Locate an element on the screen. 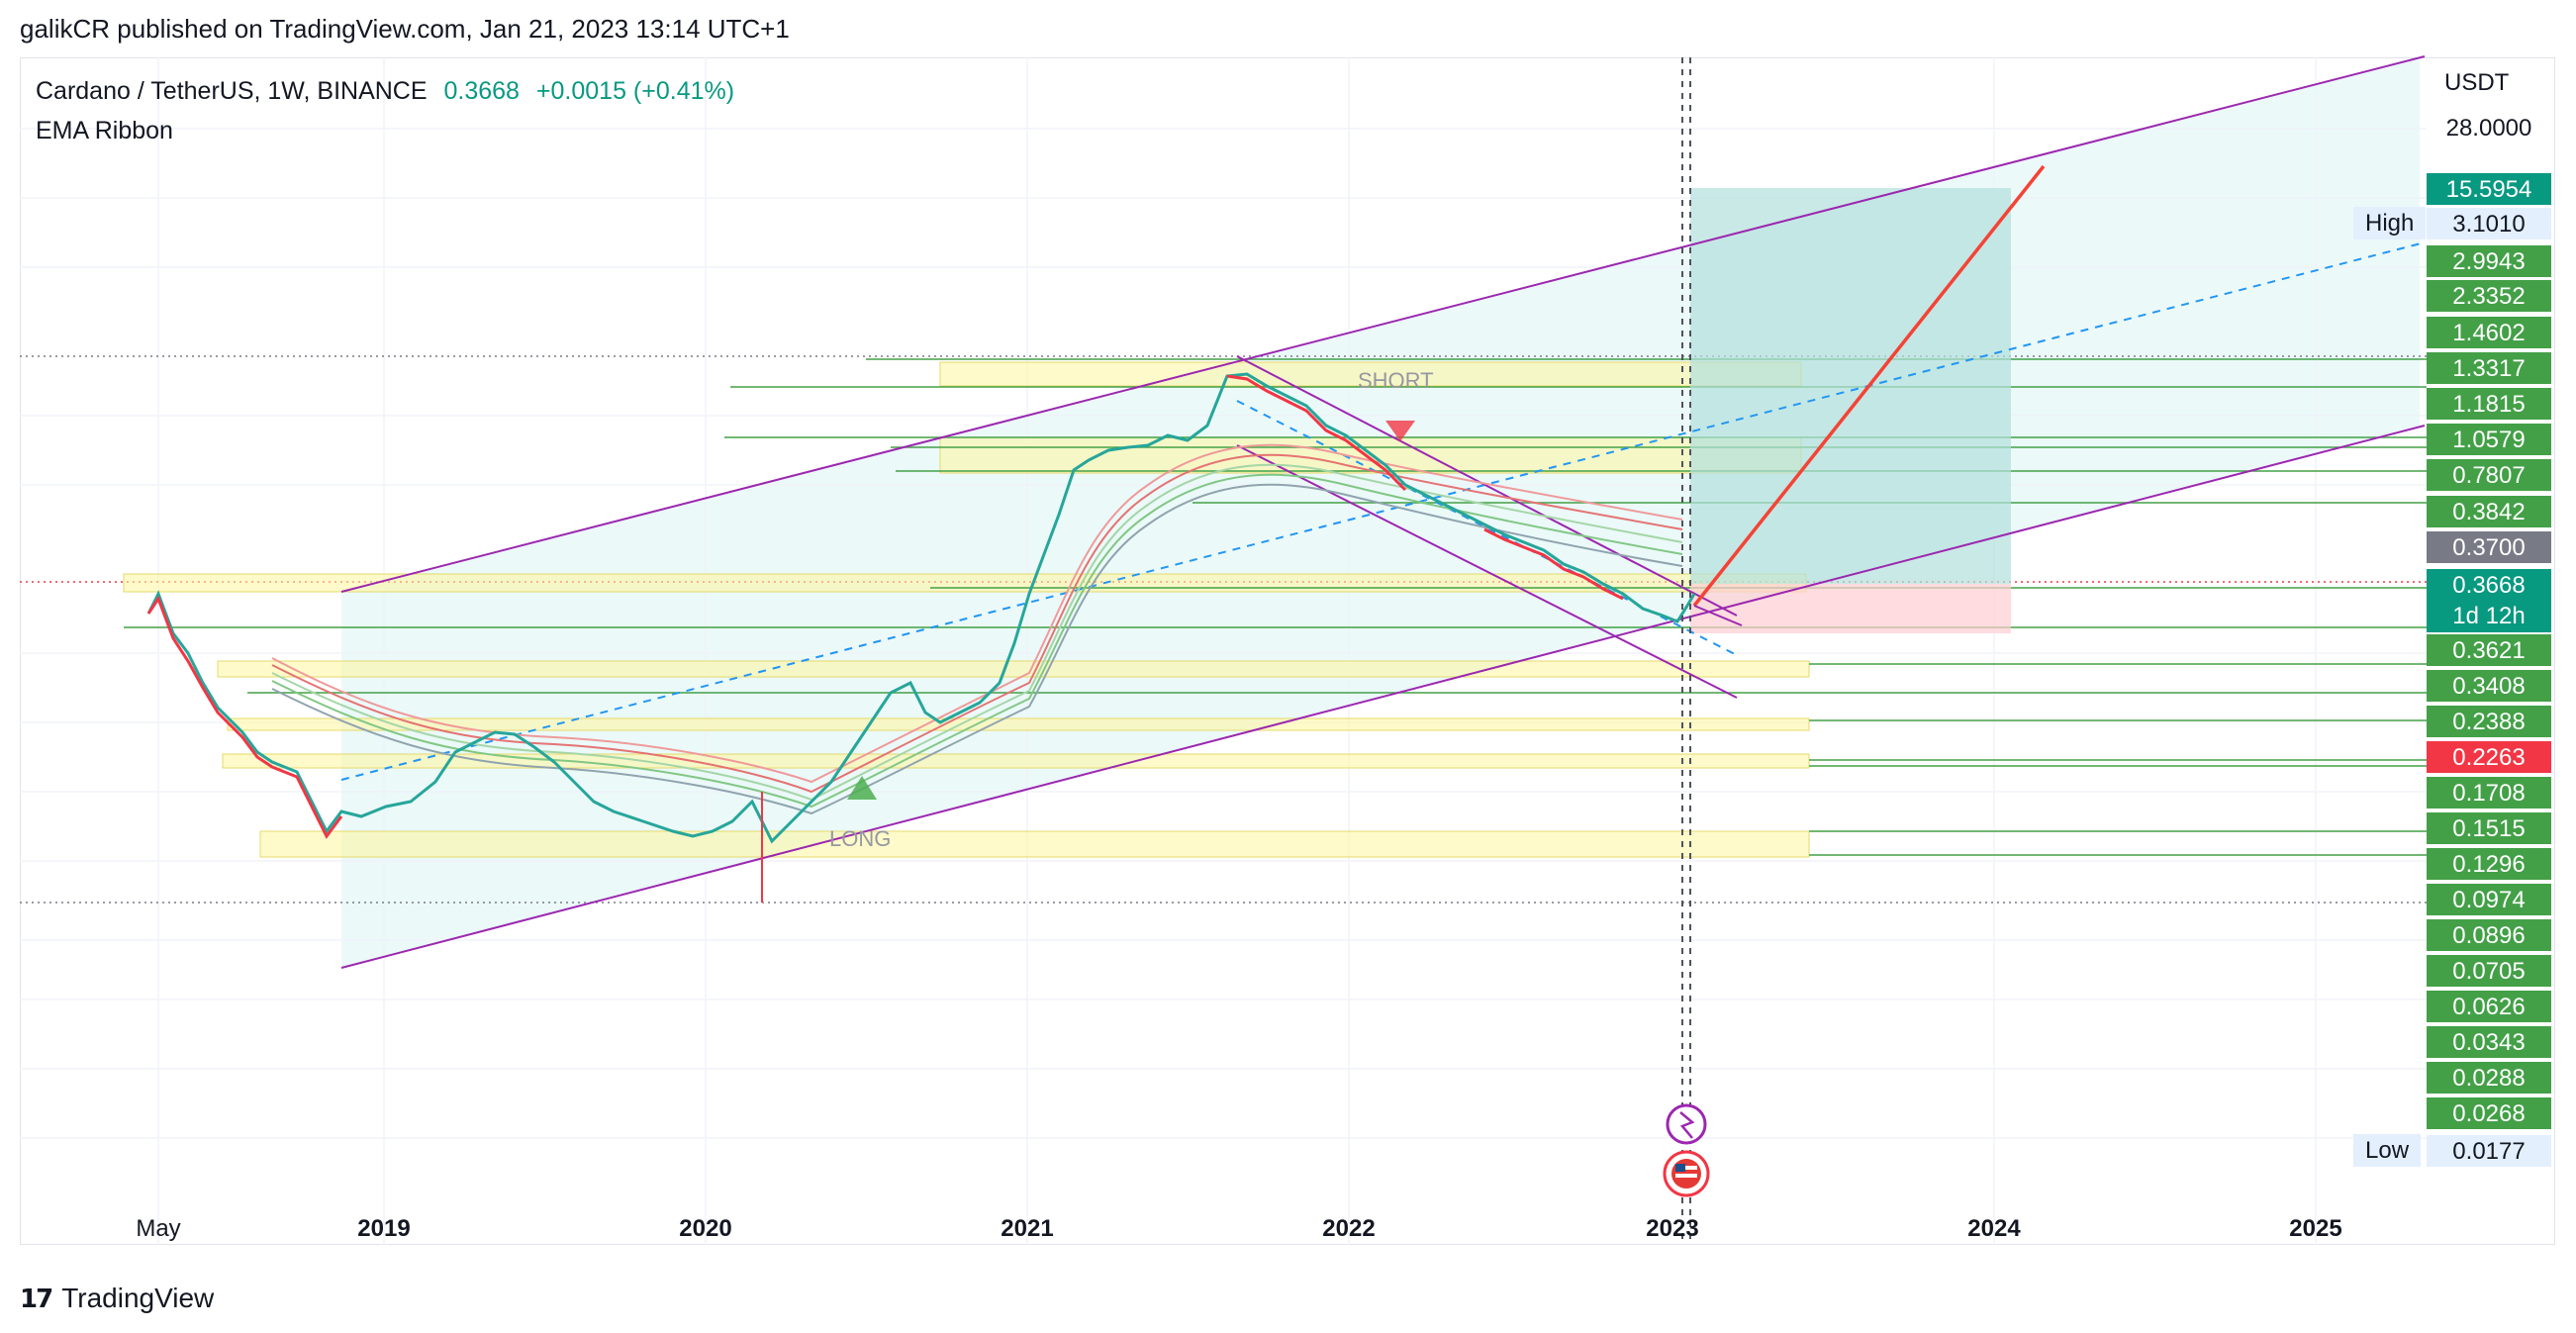 This screenshot has width=2576, height=1333. bar-countdown: 1d 12h is located at coordinates (2489, 616).